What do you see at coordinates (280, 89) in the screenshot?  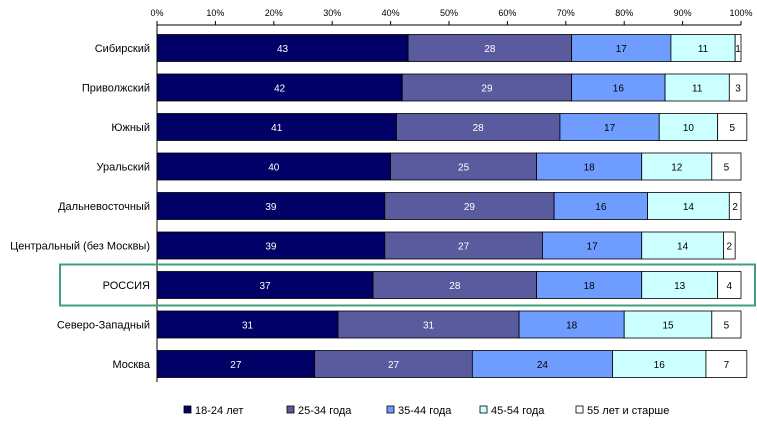 I see `data-label: 42` at bounding box center [280, 89].